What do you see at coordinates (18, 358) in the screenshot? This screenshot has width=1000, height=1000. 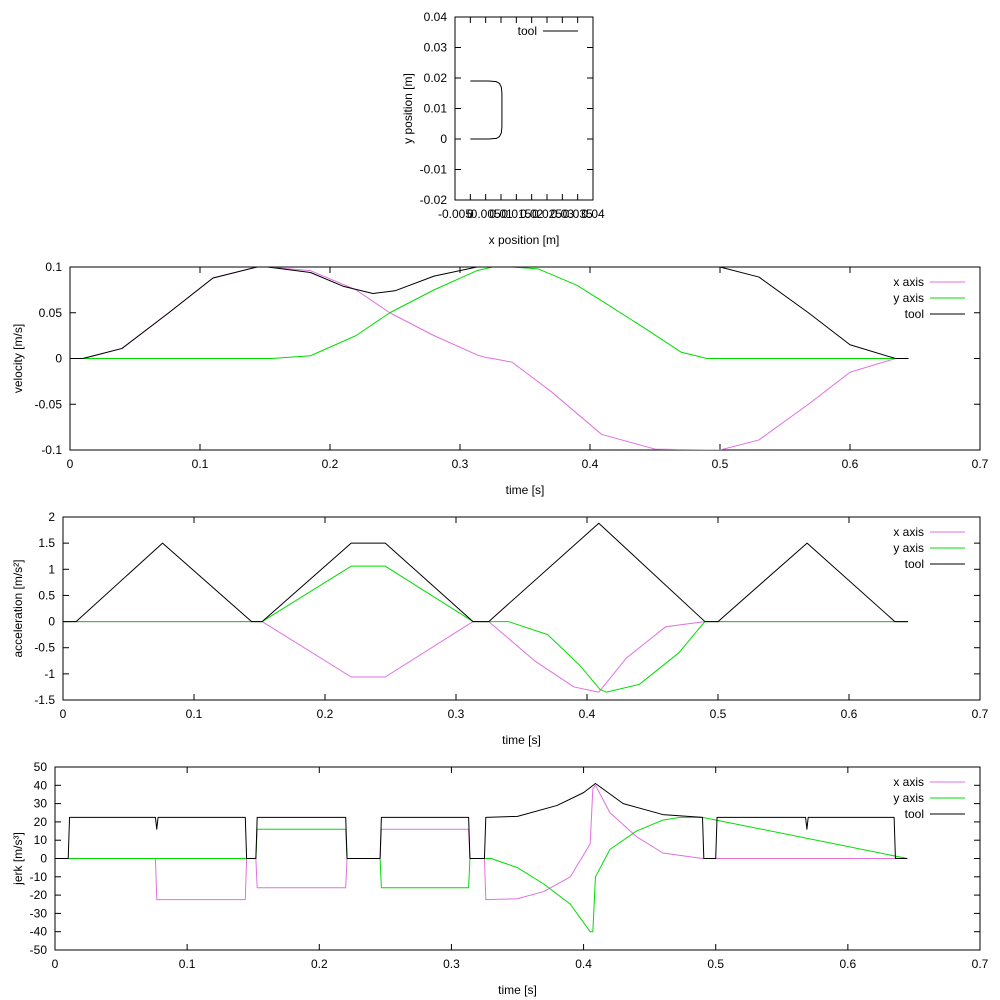 I see `y-axis-title: velocity [m/s]` at bounding box center [18, 358].